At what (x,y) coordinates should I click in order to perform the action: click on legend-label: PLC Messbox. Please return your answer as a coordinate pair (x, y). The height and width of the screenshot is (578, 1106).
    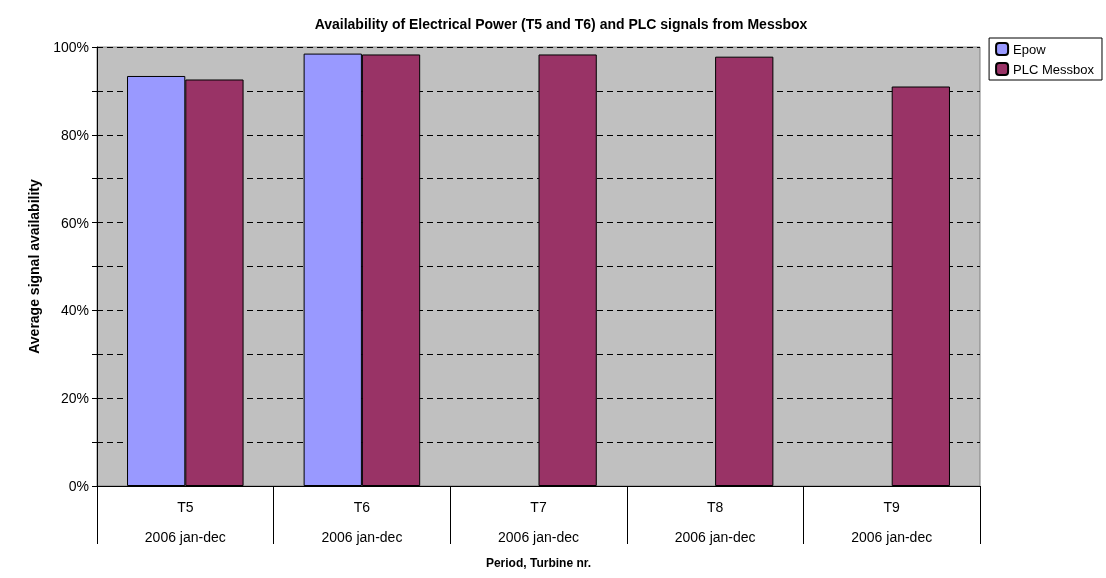
    Looking at the image, I should click on (1054, 69).